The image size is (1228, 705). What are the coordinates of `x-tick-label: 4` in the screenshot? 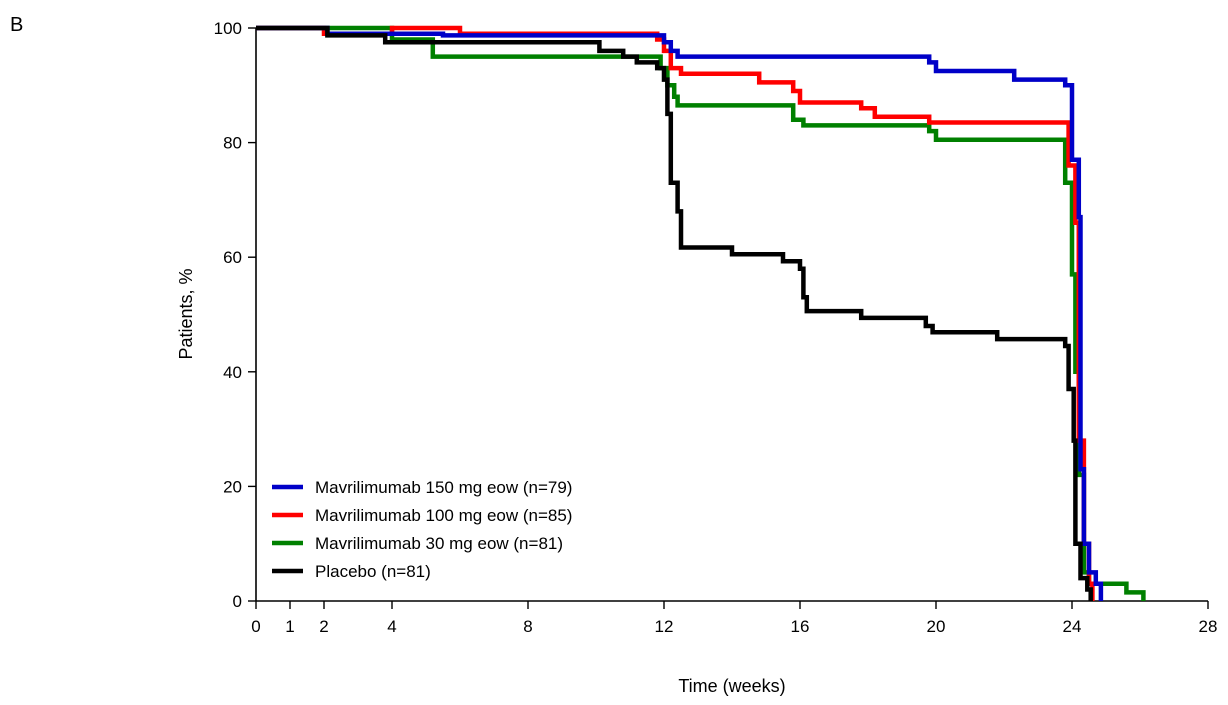 It's located at (391, 626).